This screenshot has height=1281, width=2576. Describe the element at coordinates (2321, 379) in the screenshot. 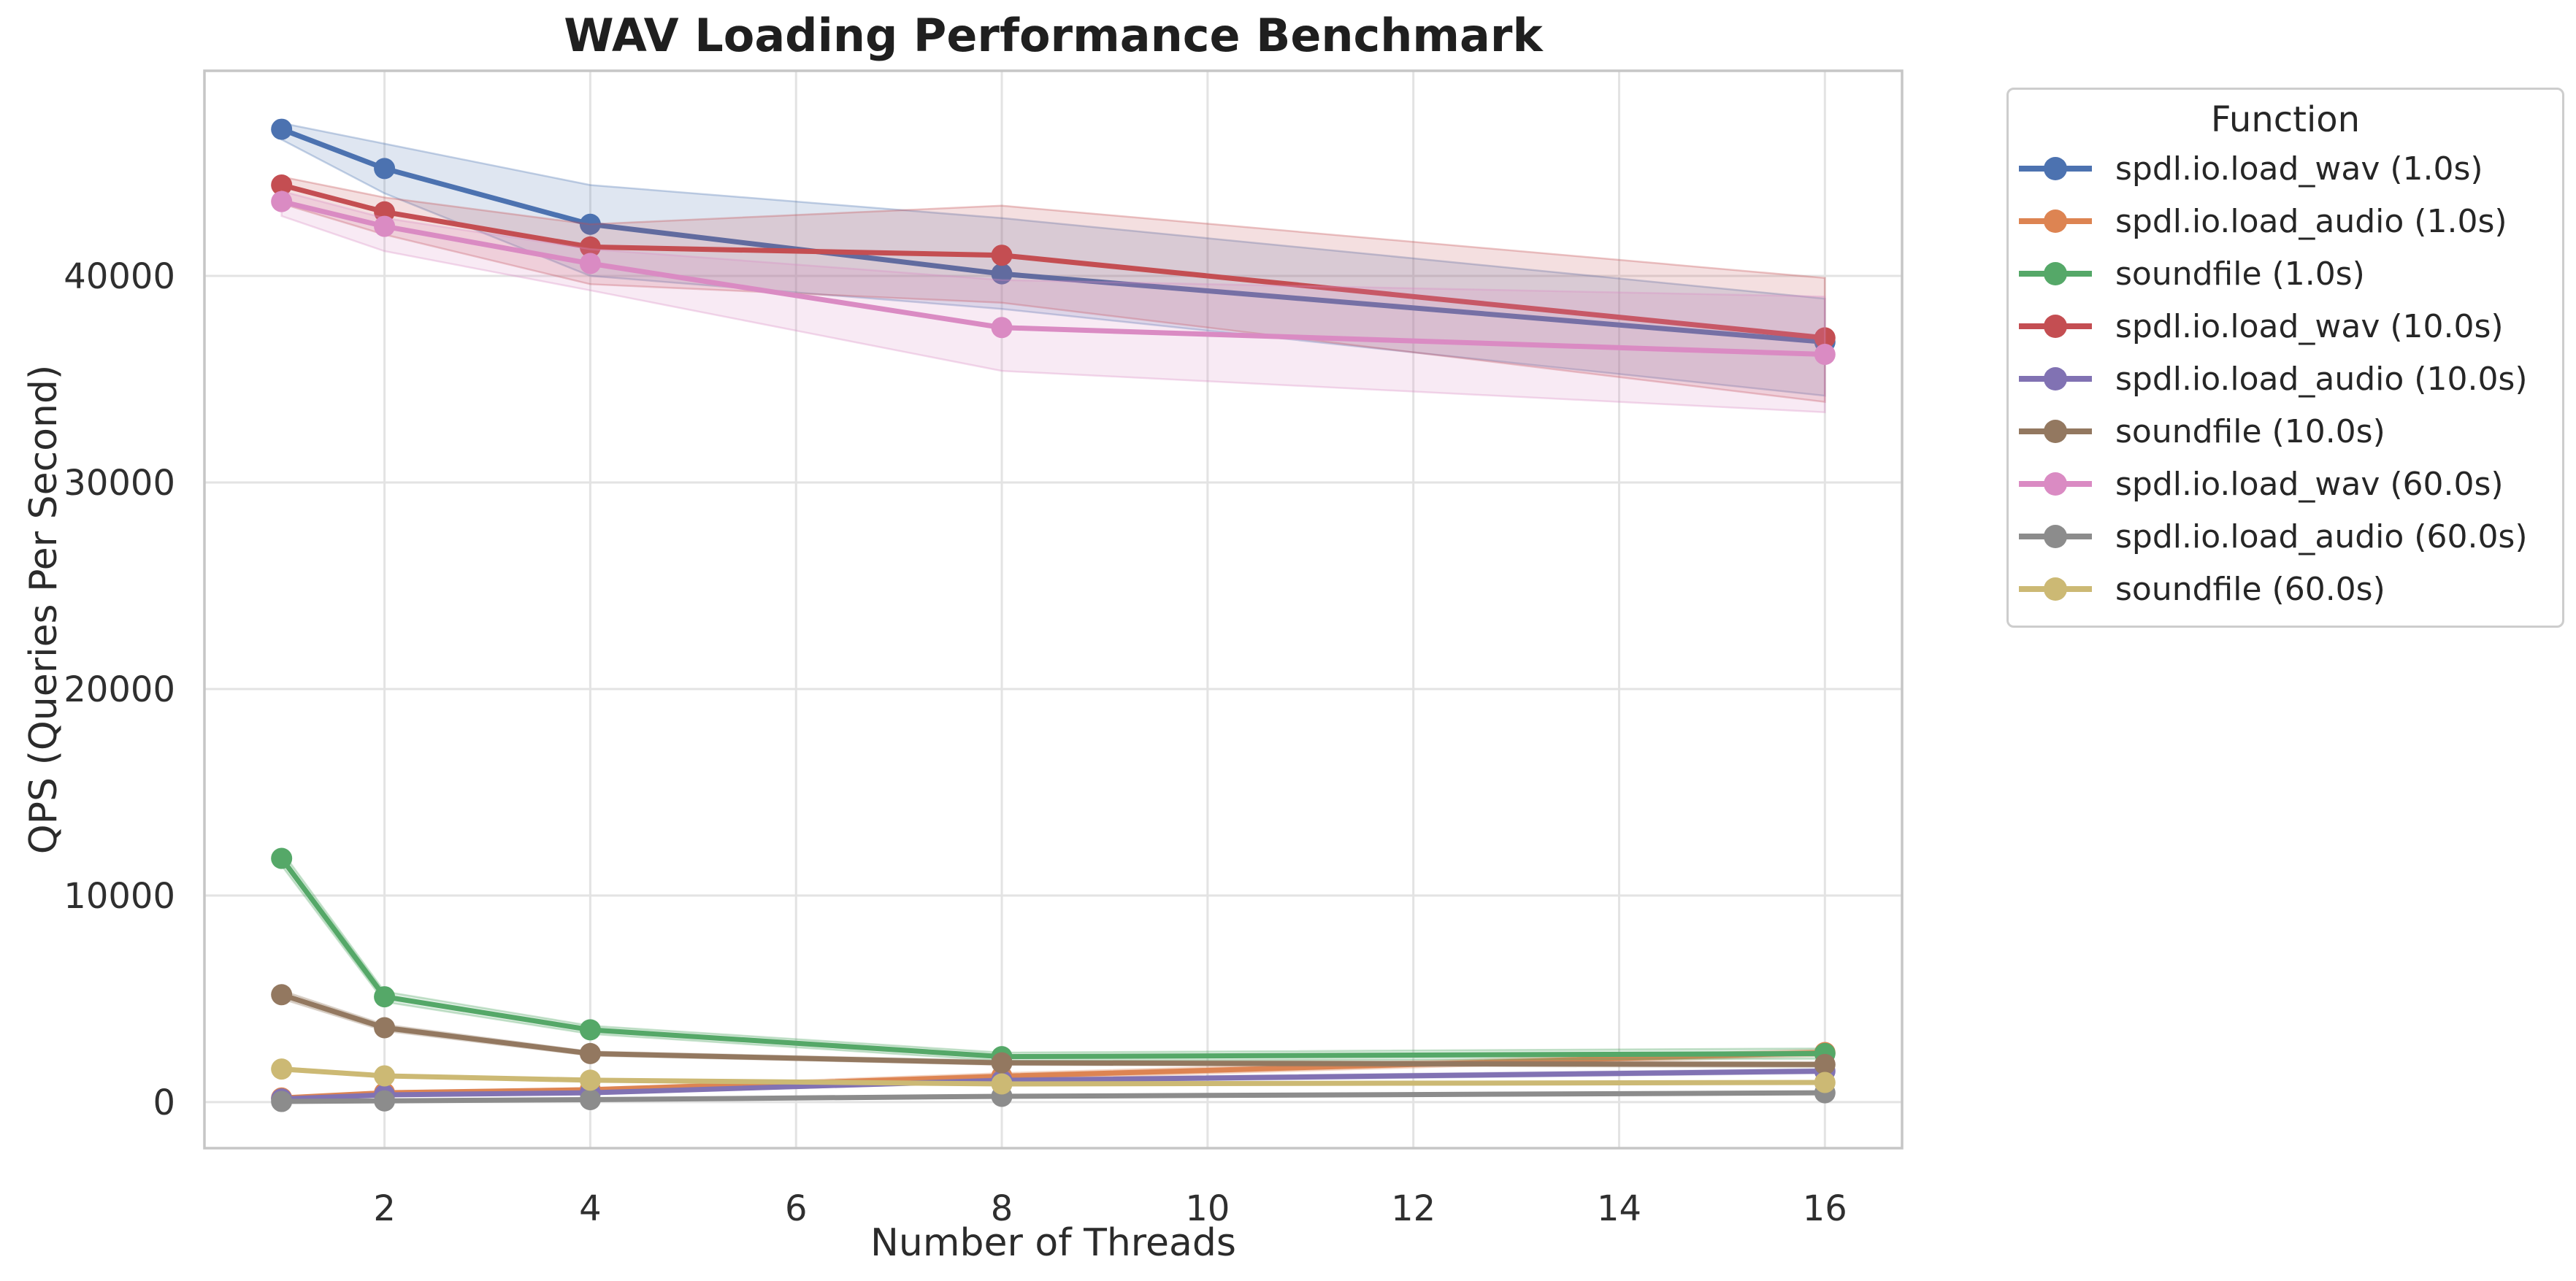

I see `legend-item-label: spdl.io.load_audio (10.0s)` at that location.